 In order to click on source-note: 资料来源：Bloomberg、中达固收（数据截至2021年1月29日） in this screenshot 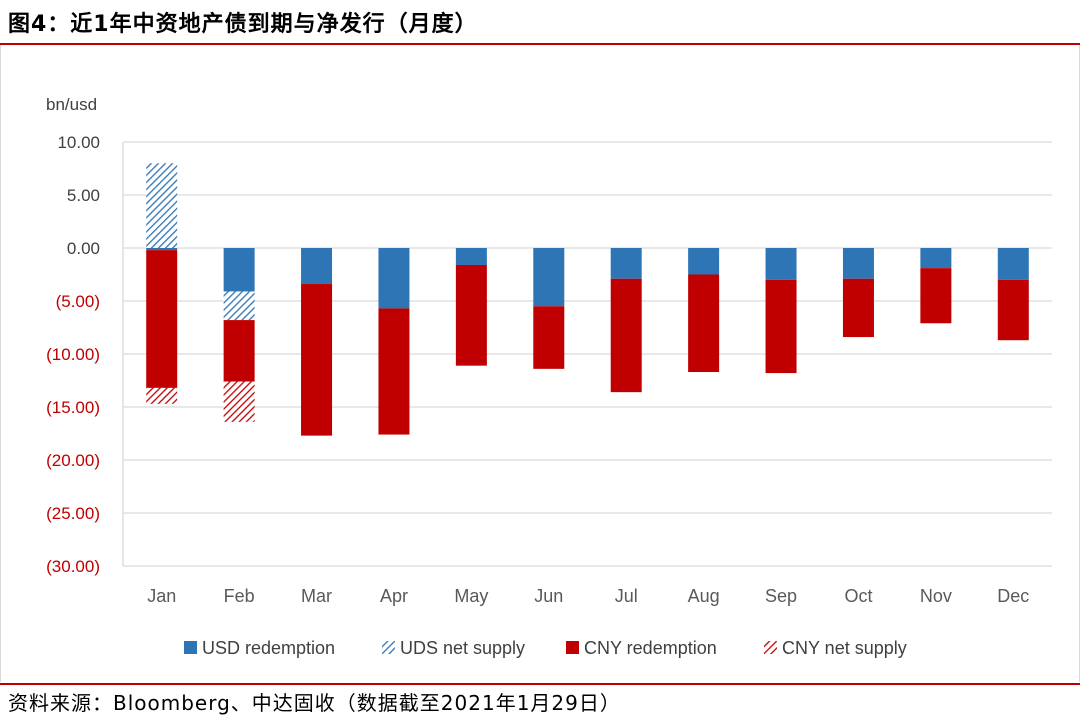, I will do `click(314, 703)`.